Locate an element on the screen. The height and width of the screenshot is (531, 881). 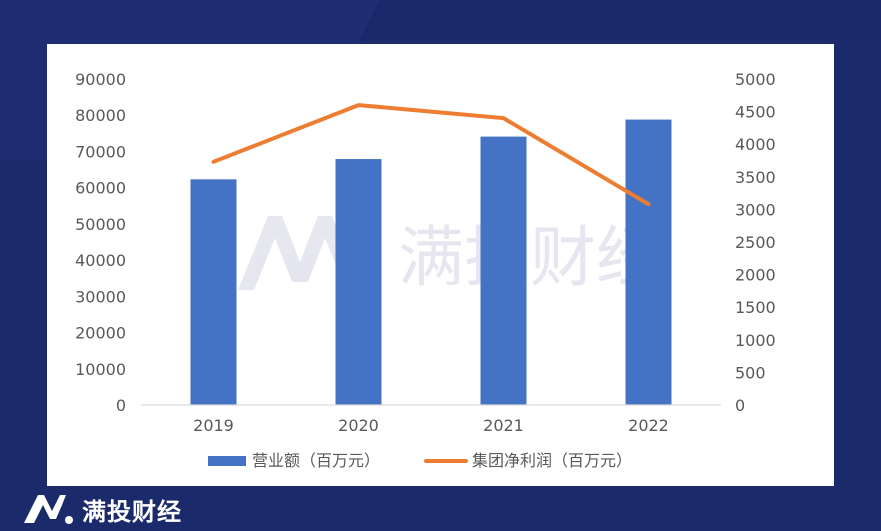
legend-bar-swatch is located at coordinates (227, 461).